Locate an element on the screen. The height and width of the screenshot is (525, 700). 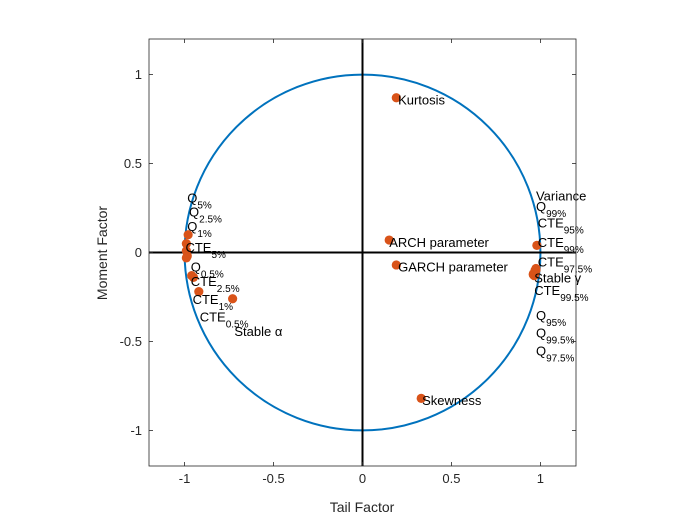
point-label: CTE2.5% is located at coordinates (215, 284).